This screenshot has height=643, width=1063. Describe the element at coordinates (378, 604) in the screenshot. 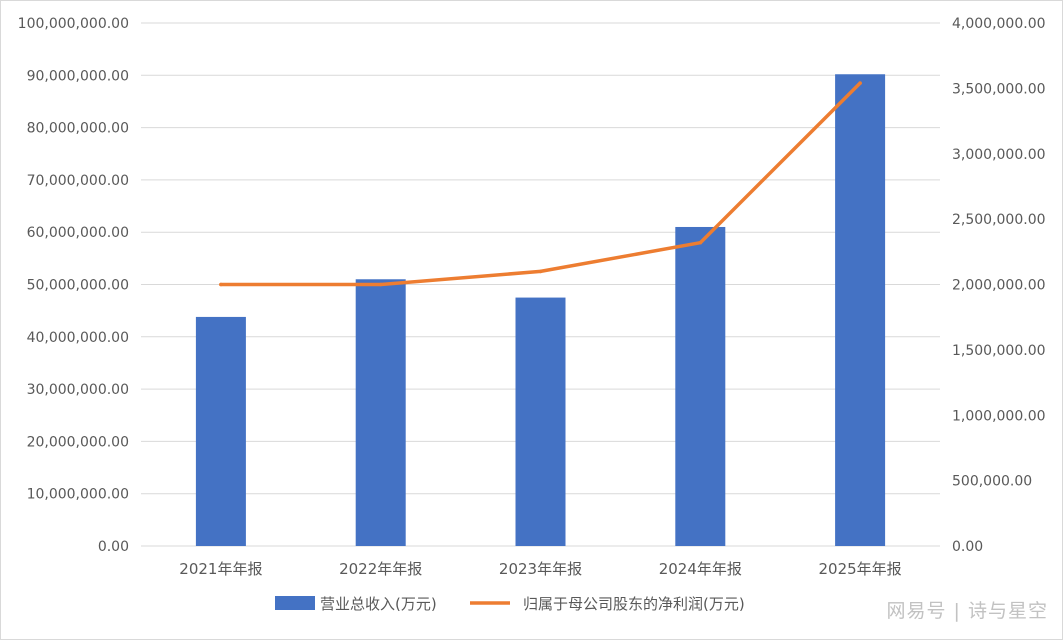

I see `legend-label-bar: 营业总收入(万元)` at that location.